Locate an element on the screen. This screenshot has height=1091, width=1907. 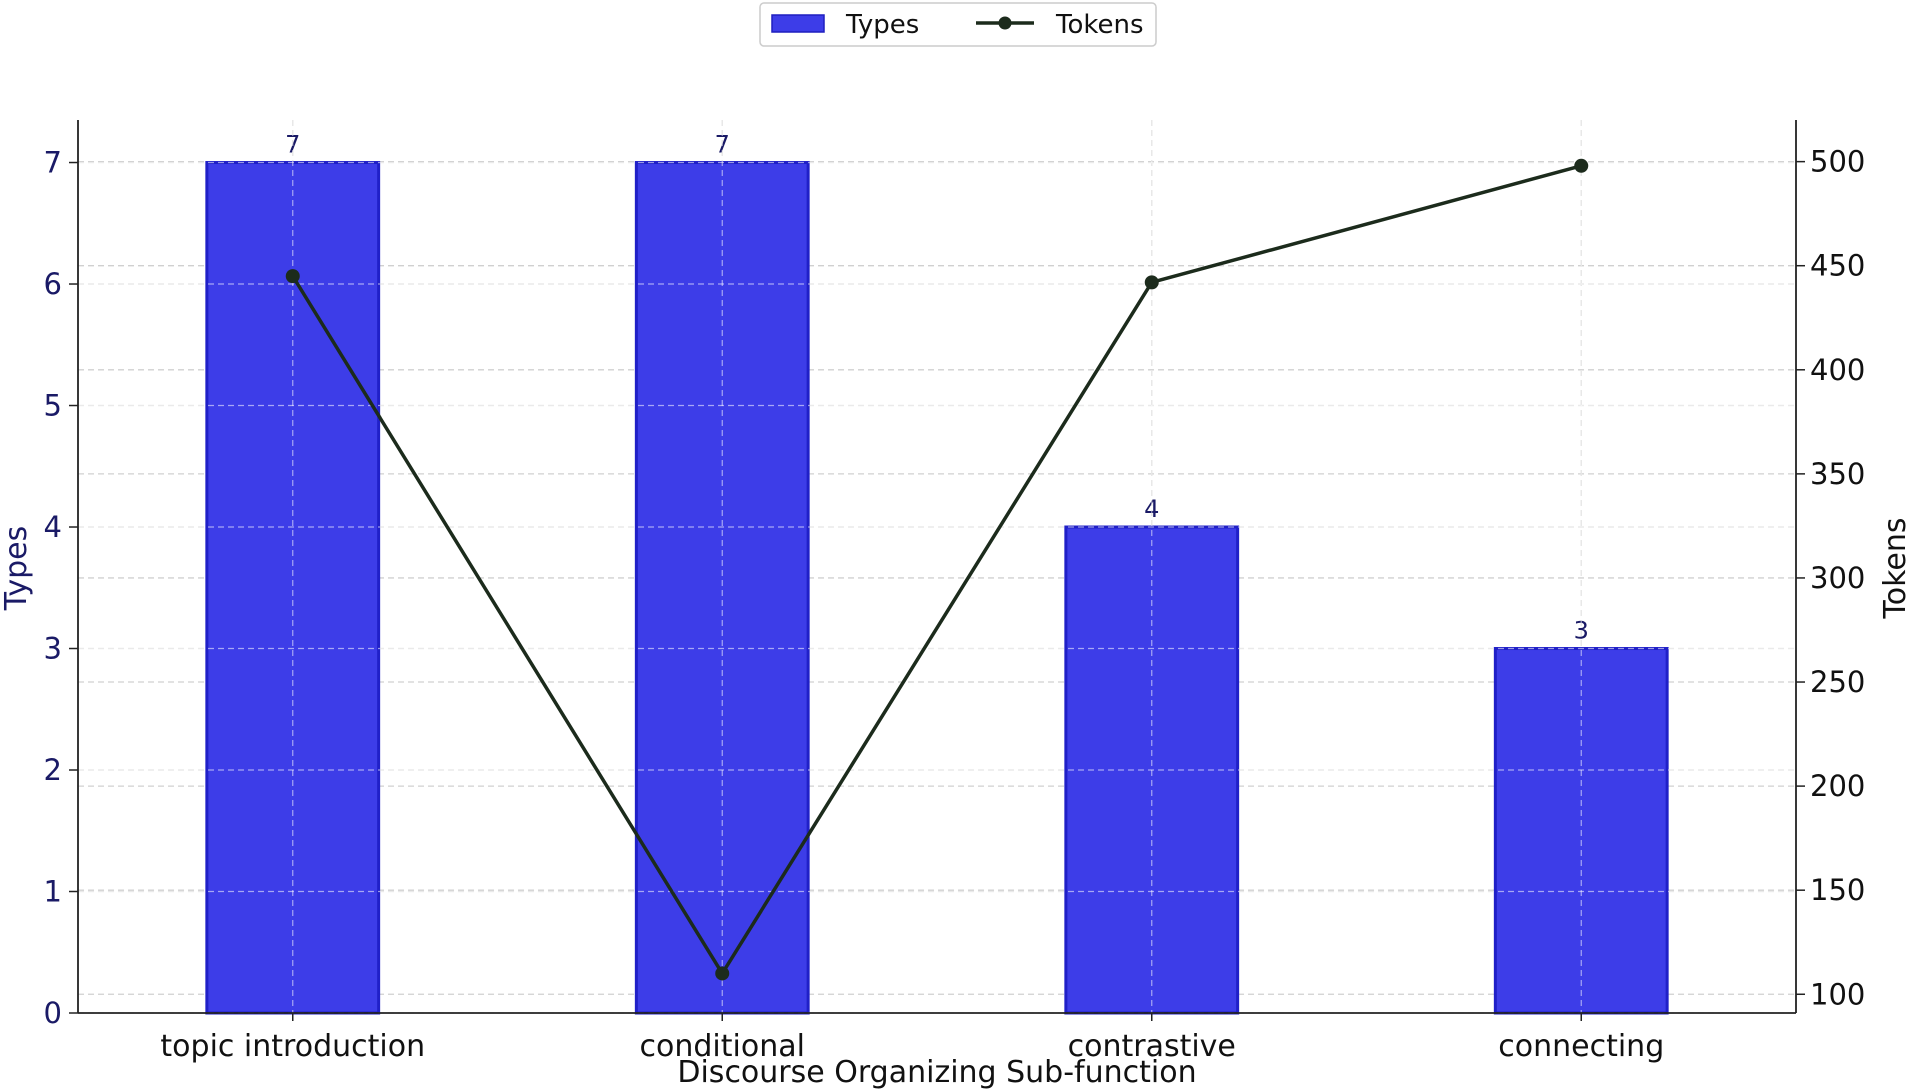
y-left-tick-label: 7 is located at coordinates (53, 163).